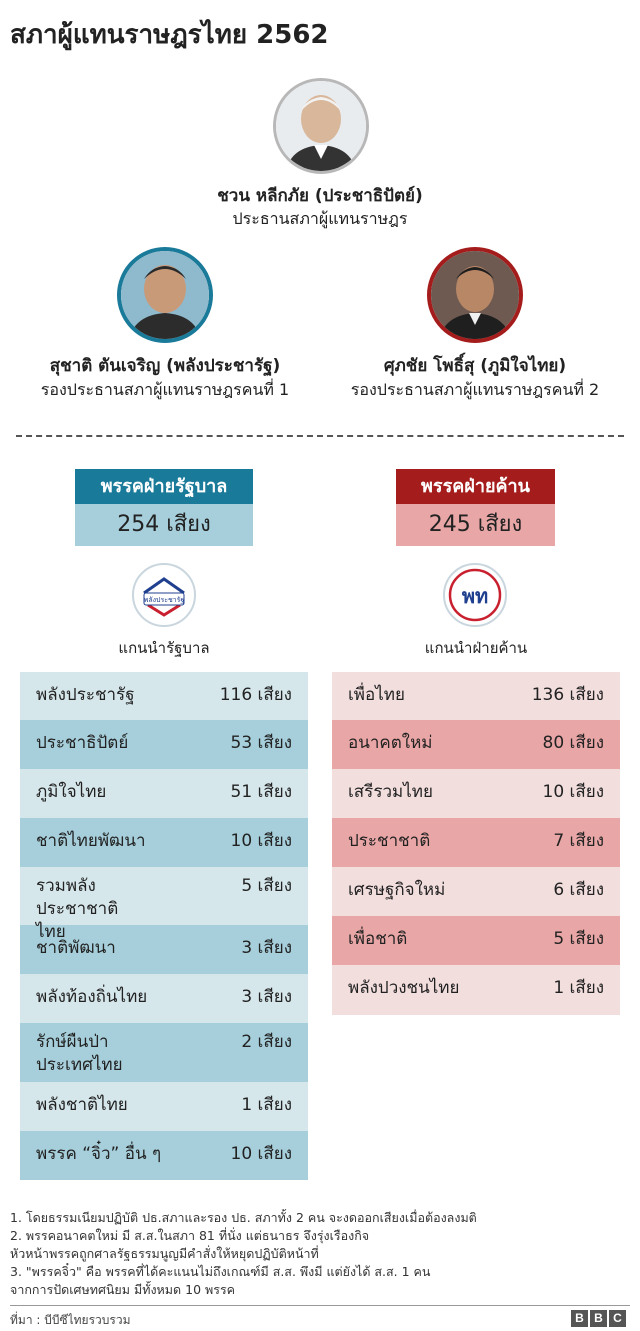 The width and height of the screenshot is (640, 1331). Describe the element at coordinates (567, 695) in the screenshot. I see `party-seats: 136 เสียง` at that location.